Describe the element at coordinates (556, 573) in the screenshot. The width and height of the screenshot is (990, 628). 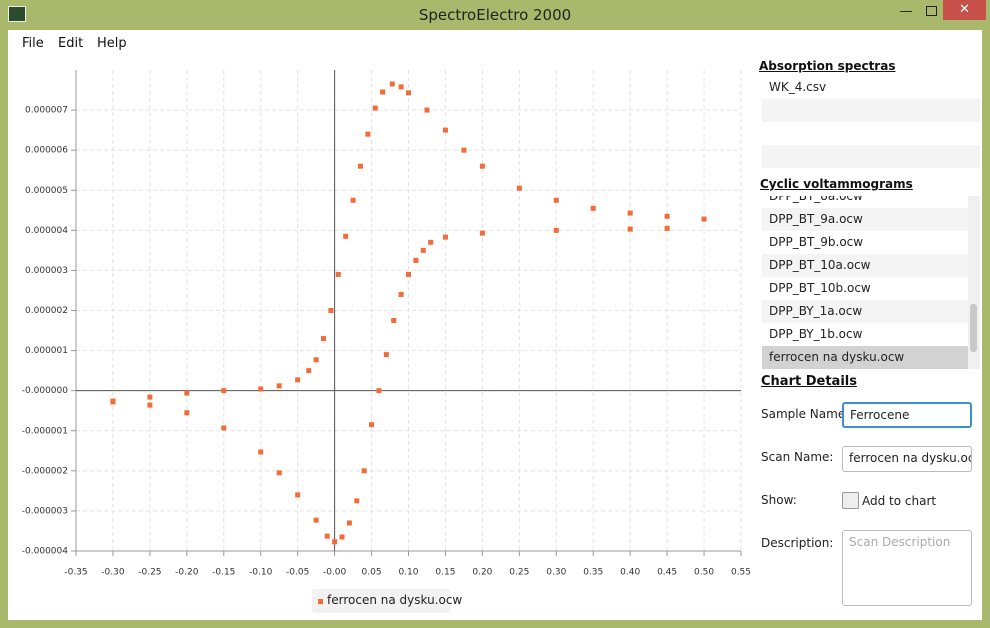
I see `x-tick-label: 0.30` at that location.